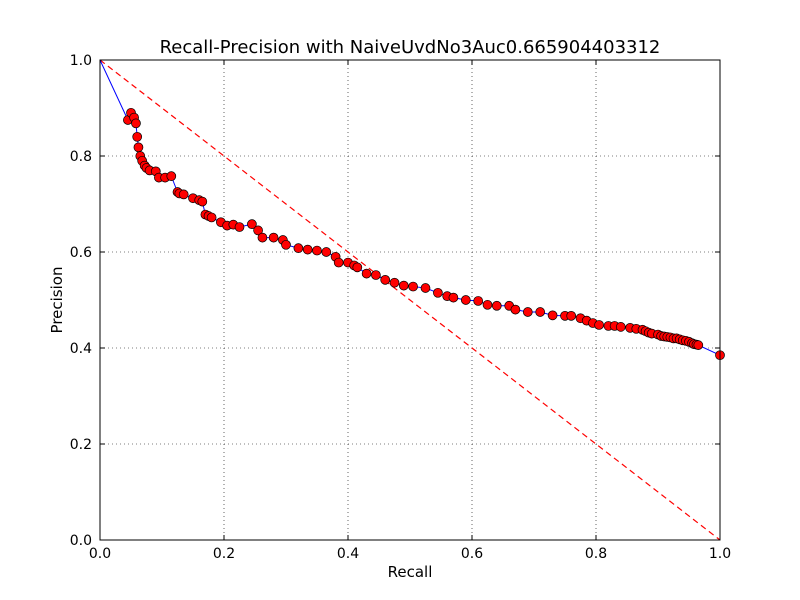  What do you see at coordinates (57, 300) in the screenshot?
I see `y-axis-label: Precision` at bounding box center [57, 300].